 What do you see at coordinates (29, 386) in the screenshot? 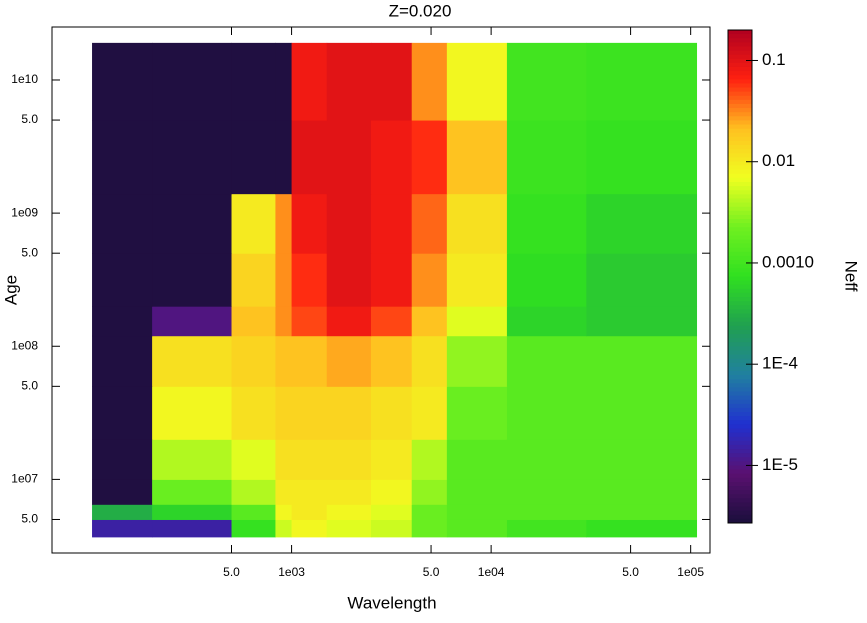
I see `y-tick-label: 5.0` at bounding box center [29, 386].